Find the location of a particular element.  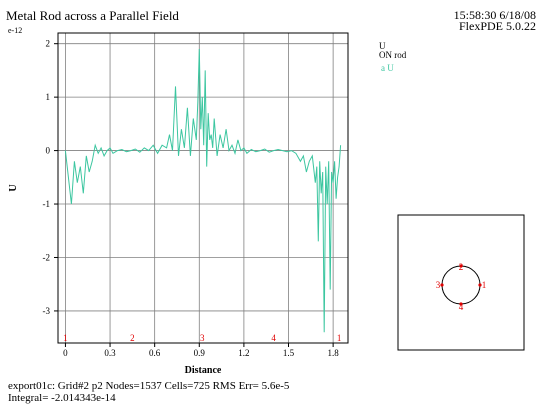

x-tick-label: 1.2 is located at coordinates (243, 353).